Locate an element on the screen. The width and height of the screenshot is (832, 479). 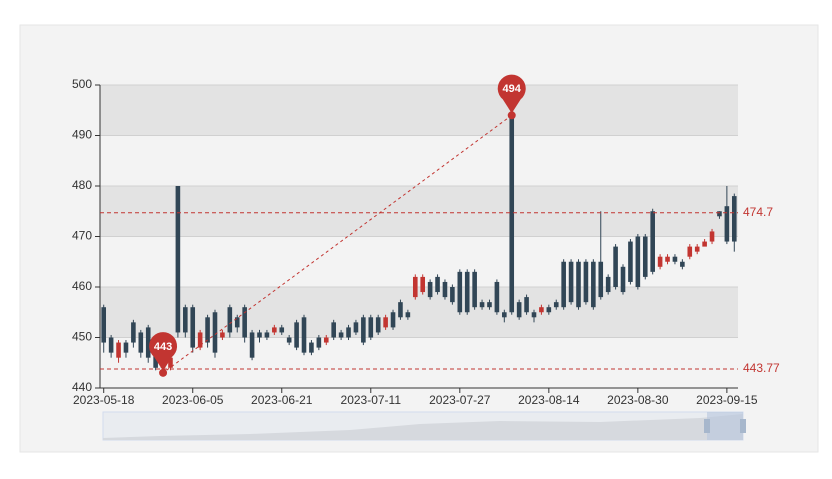
data-zoom is located at coordinates (424, 426).